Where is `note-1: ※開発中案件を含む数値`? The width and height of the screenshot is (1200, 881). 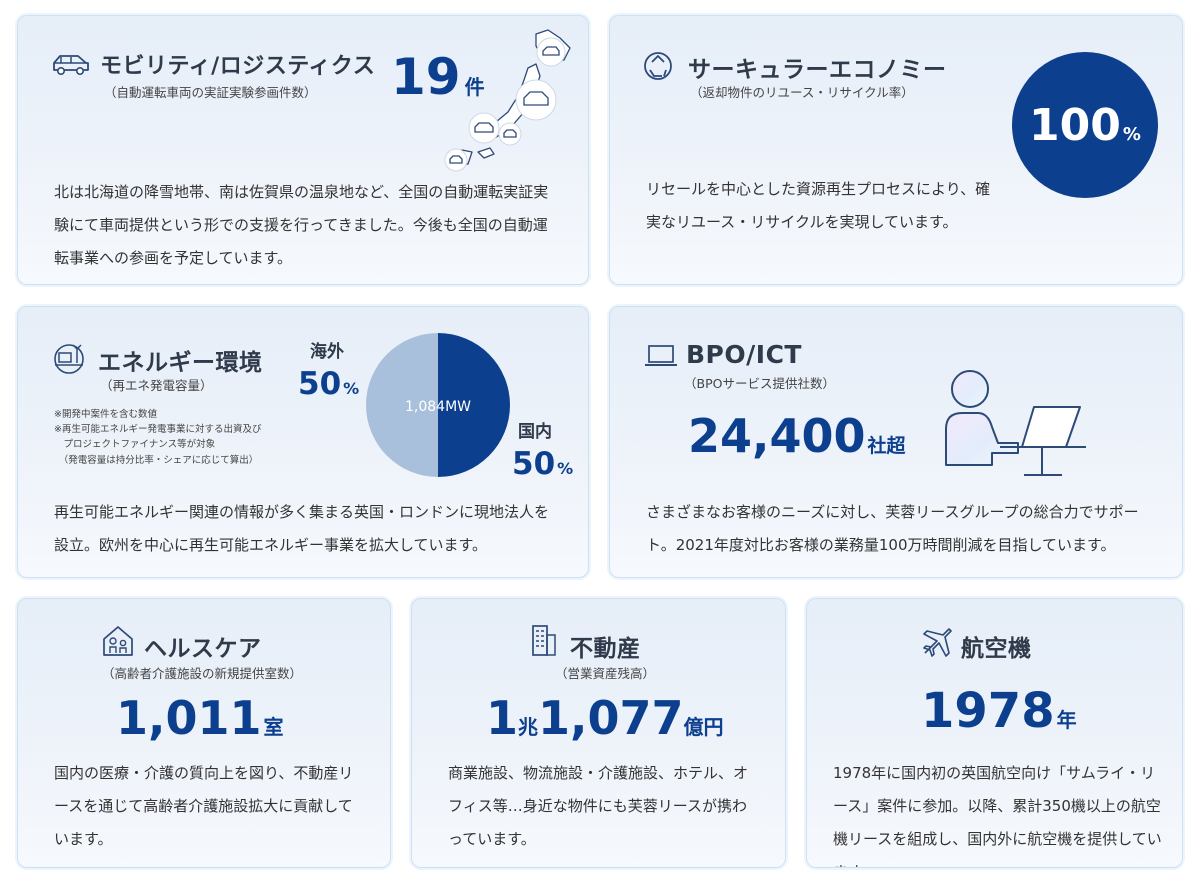
note-1: ※開発中案件を含む数値 is located at coordinates (105, 414).